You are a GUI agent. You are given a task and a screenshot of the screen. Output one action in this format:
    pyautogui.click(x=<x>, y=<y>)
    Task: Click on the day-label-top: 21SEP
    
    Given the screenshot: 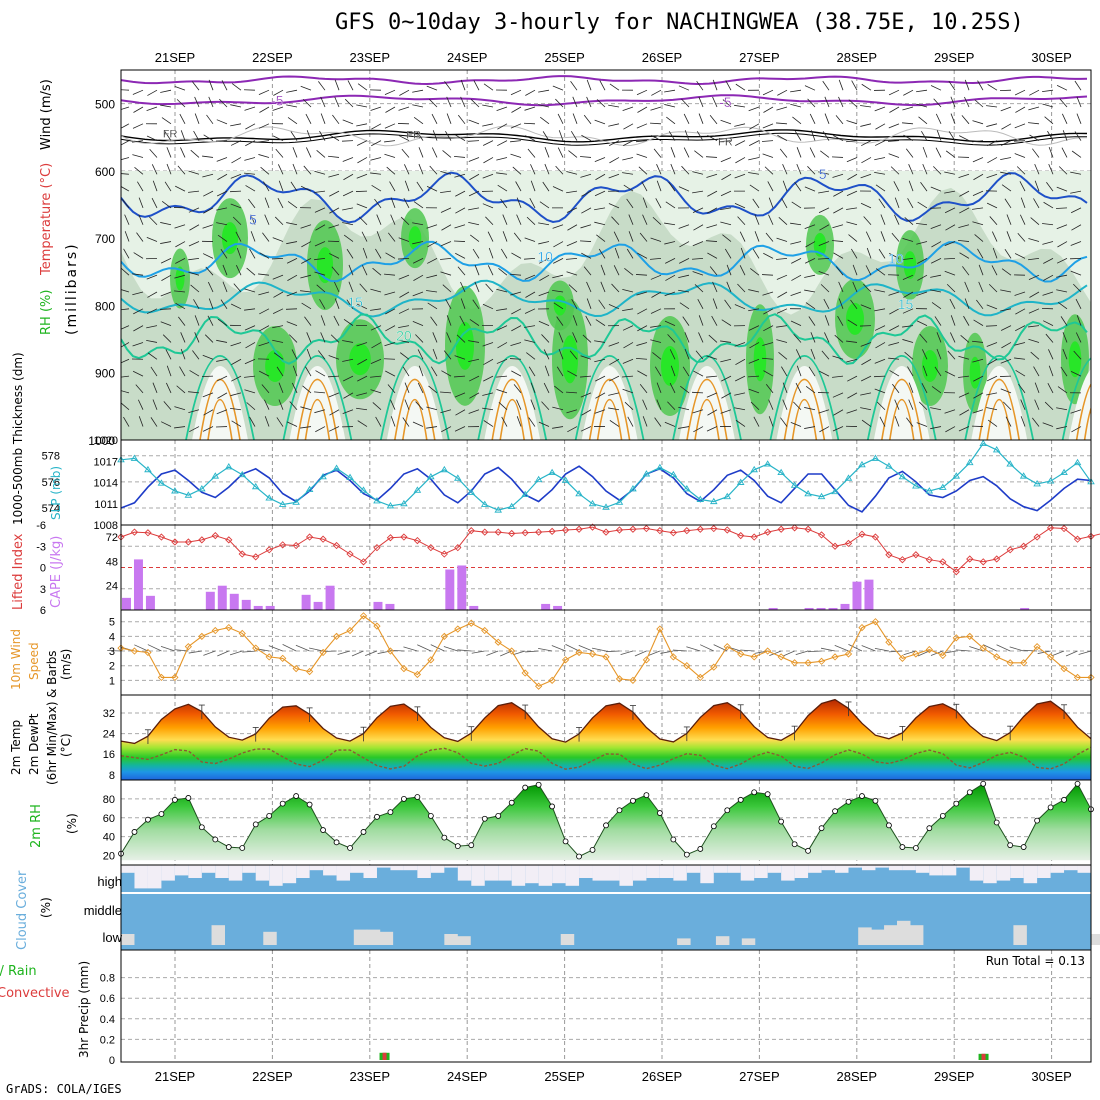 What is the action you would take?
    pyautogui.click(x=175, y=57)
    